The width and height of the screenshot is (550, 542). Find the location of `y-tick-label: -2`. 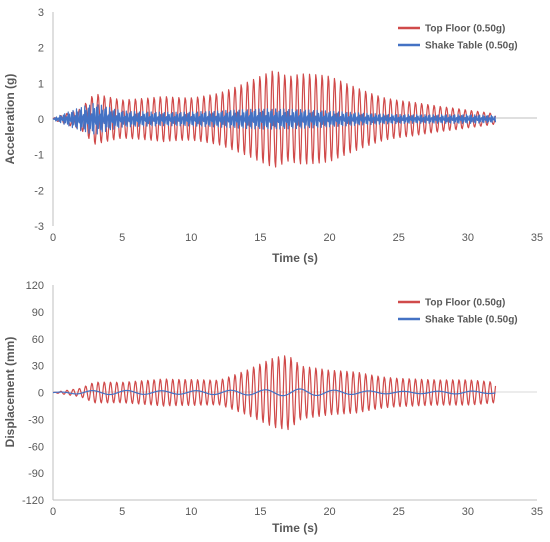

y-tick-label: -2 is located at coordinates (39, 191).